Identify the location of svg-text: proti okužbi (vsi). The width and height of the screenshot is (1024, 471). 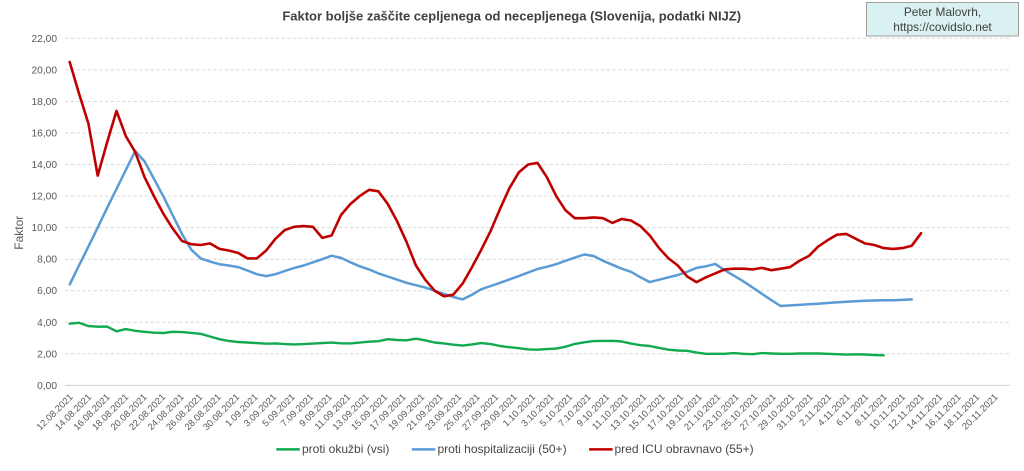
(345, 449).